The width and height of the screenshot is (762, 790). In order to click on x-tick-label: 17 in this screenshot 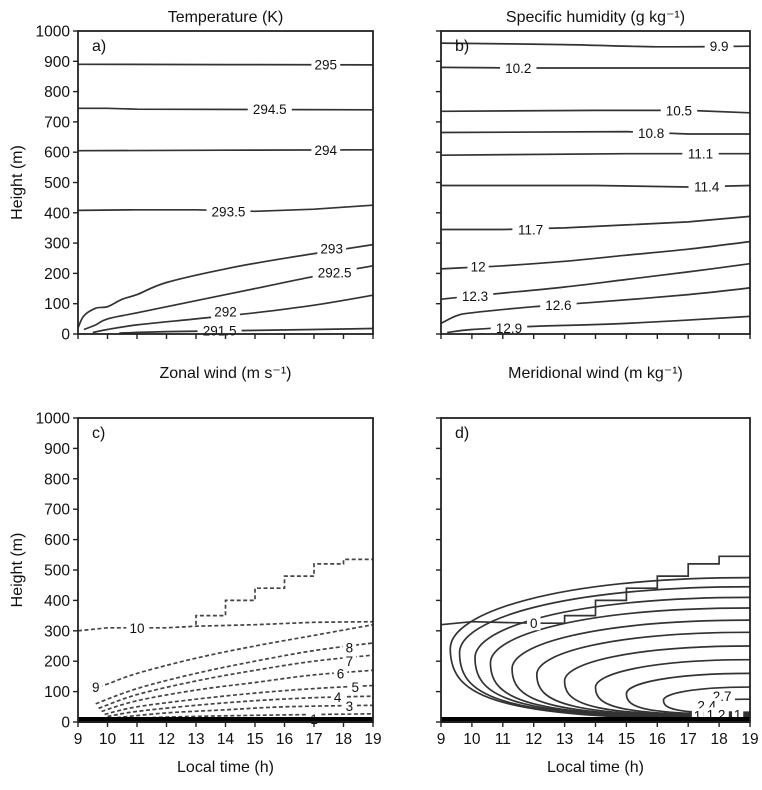, I will do `click(688, 739)`.